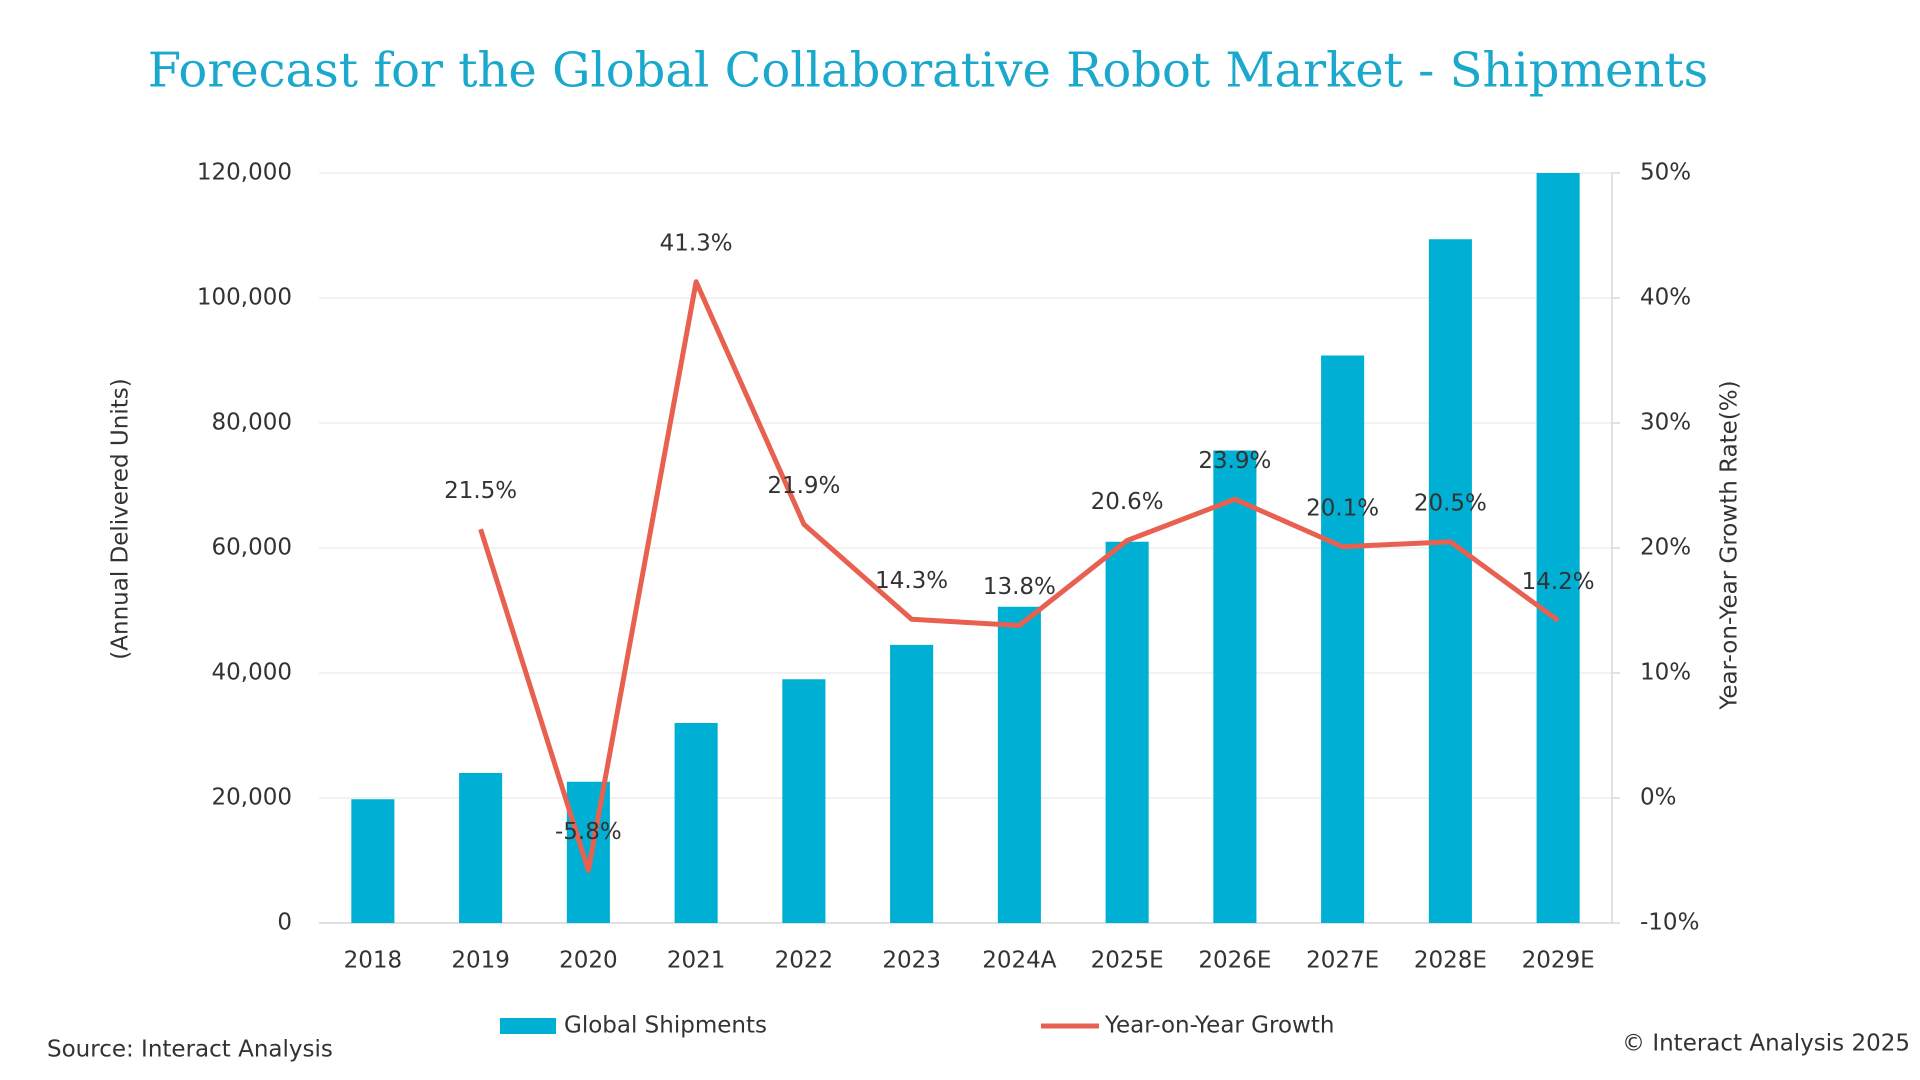 The height and width of the screenshot is (1080, 1920). What do you see at coordinates (1665, 298) in the screenshot?
I see `y2-tick-label: 40%` at bounding box center [1665, 298].